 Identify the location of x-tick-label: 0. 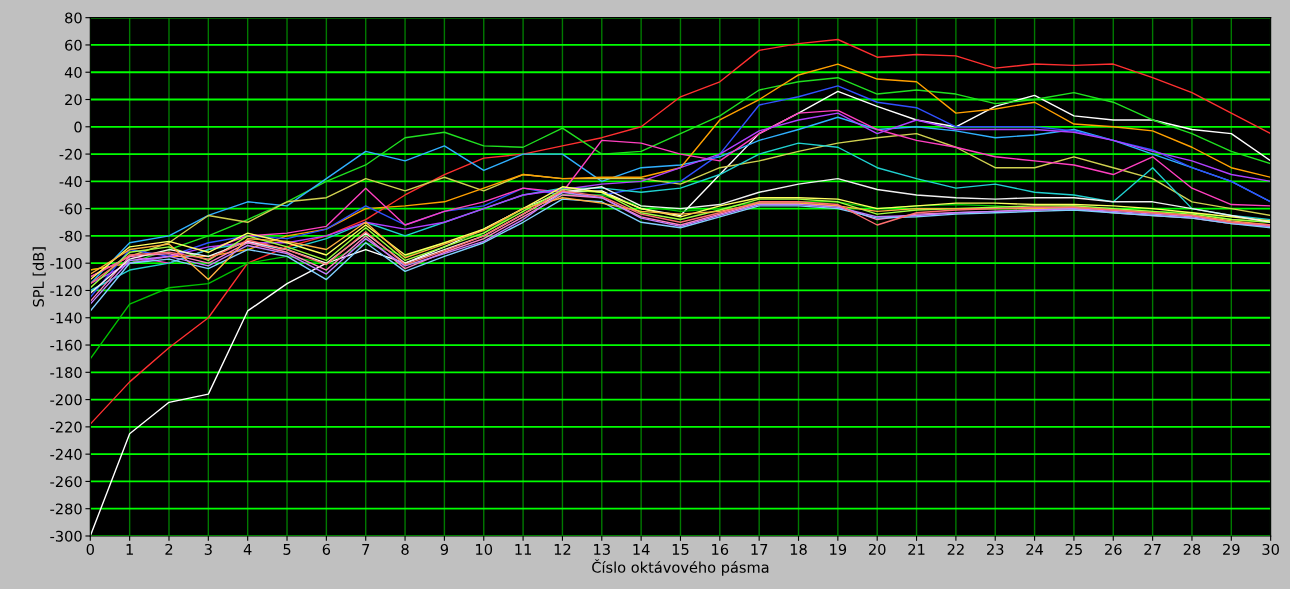
(90, 549).